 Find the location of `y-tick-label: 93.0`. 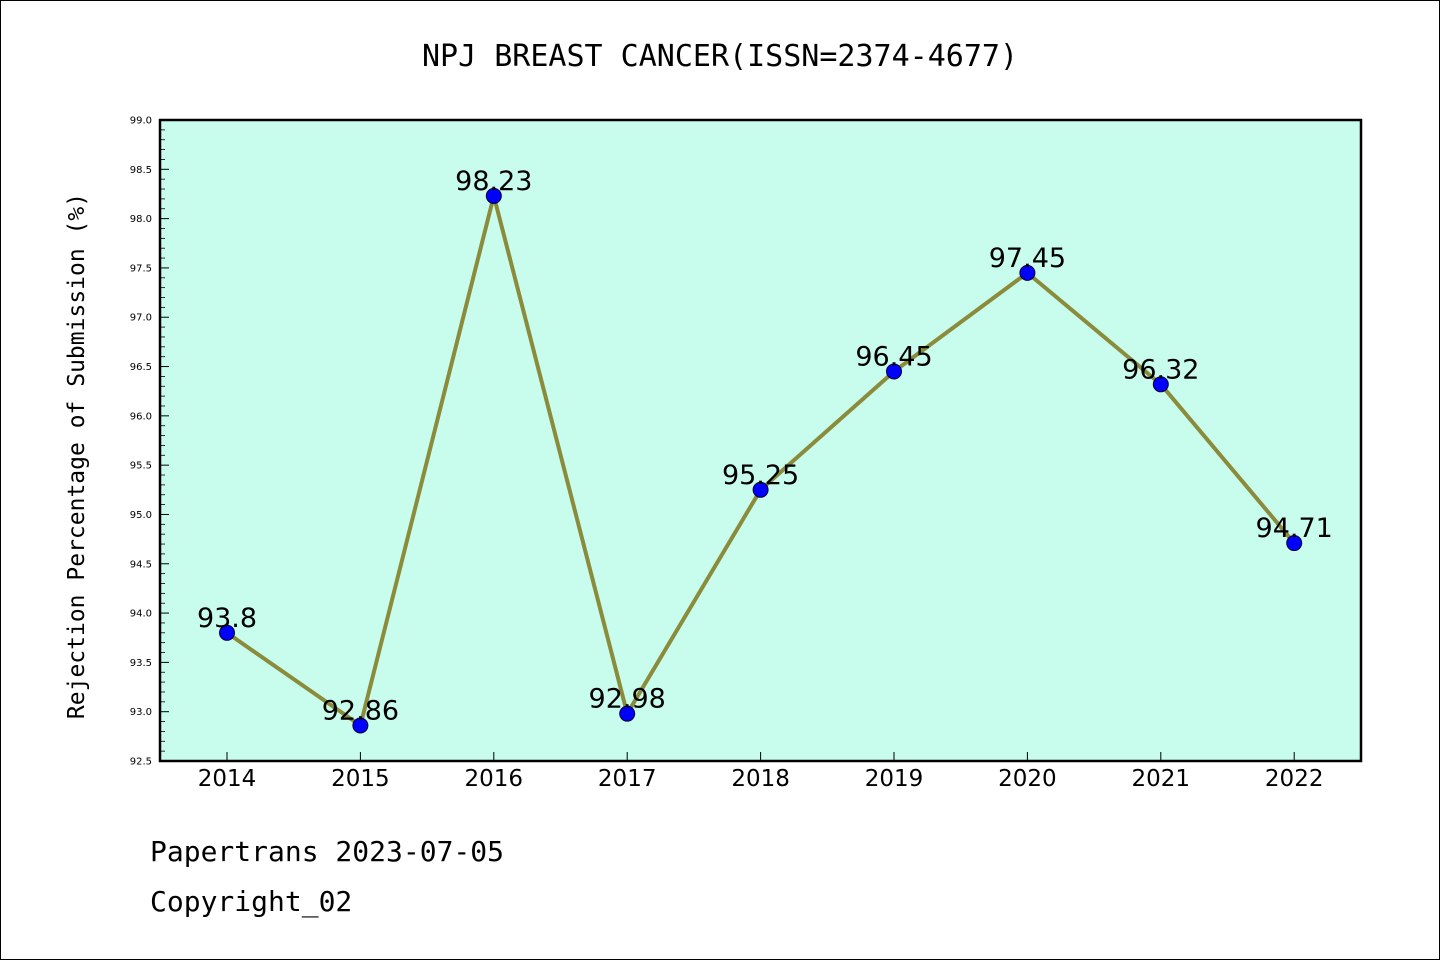

y-tick-label: 93.0 is located at coordinates (141, 712).